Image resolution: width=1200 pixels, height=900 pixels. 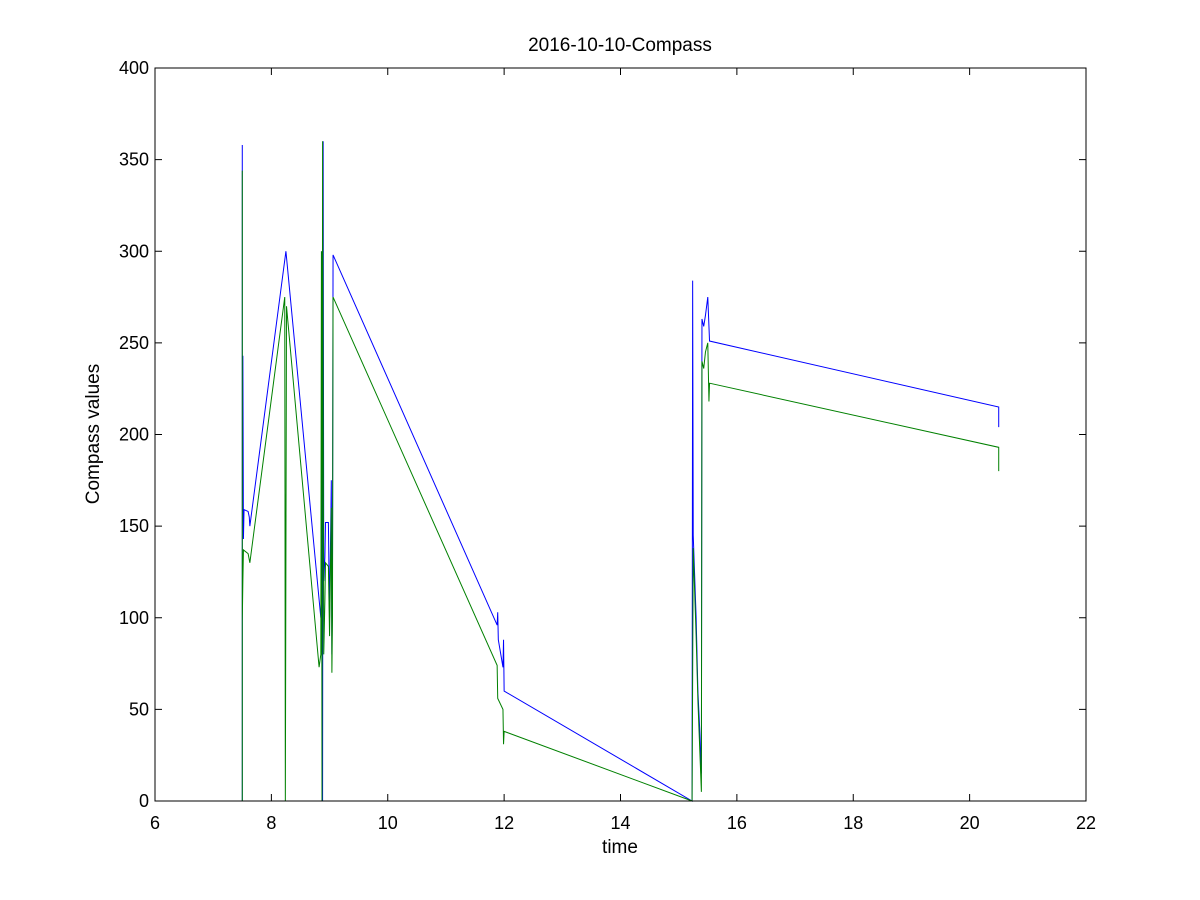 What do you see at coordinates (134, 526) in the screenshot?
I see `y-tick-label: 150` at bounding box center [134, 526].